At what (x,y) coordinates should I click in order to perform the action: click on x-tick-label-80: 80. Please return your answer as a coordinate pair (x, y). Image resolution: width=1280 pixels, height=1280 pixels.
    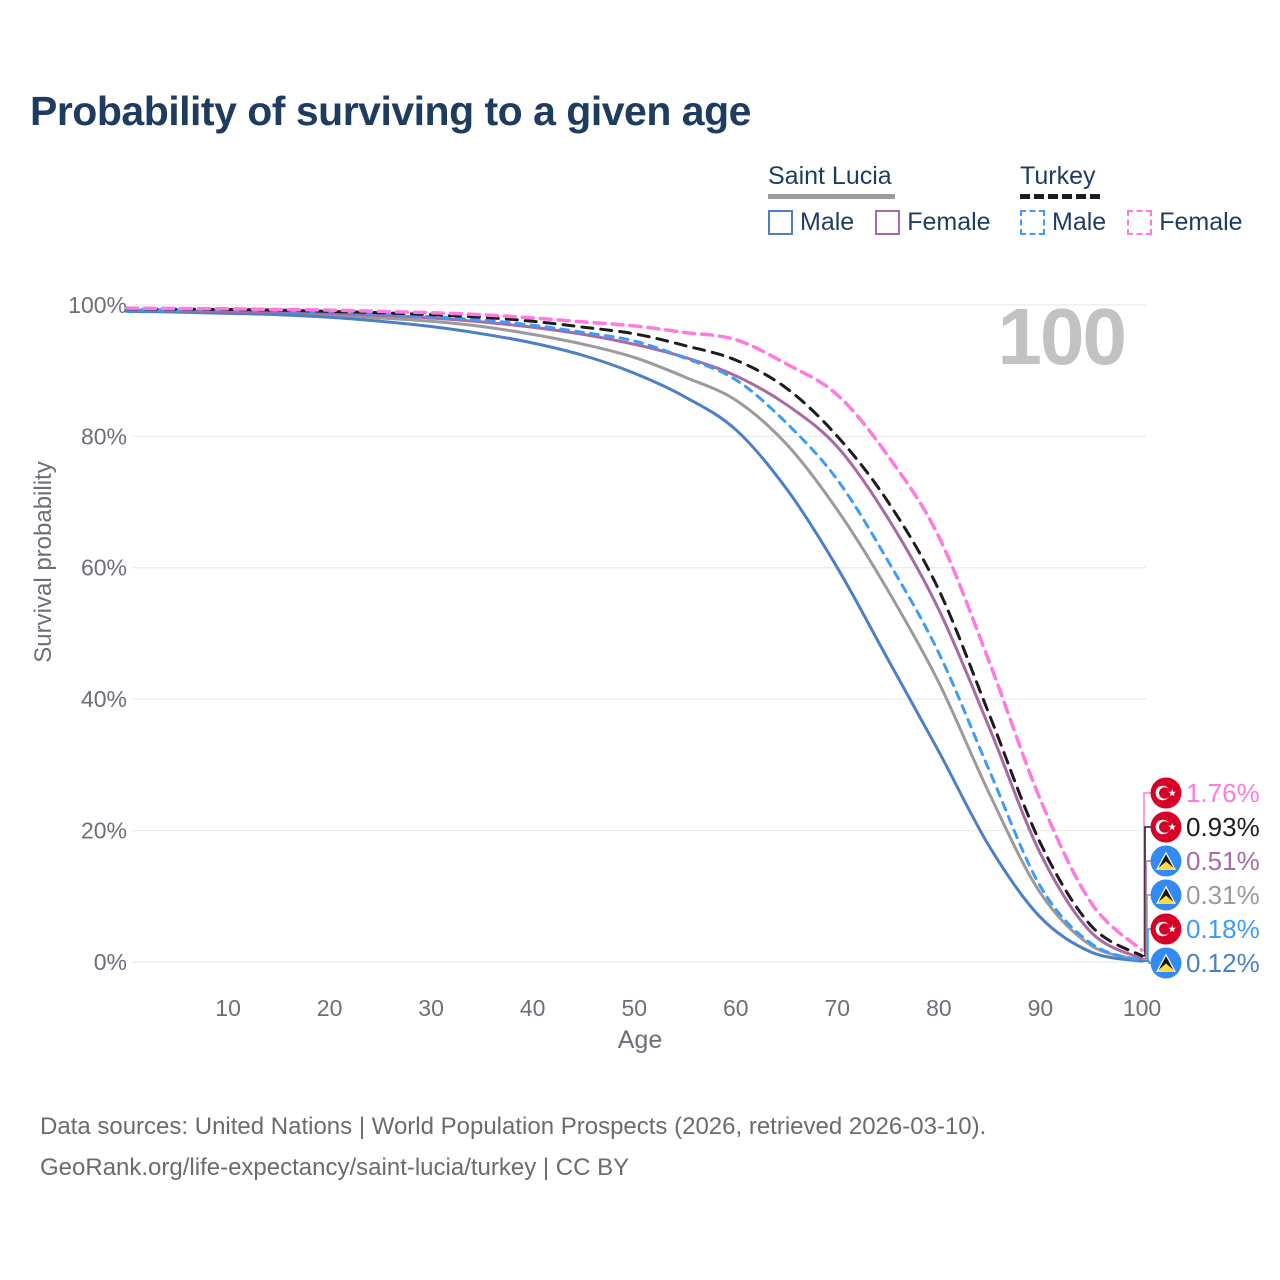
    Looking at the image, I should click on (939, 1008).